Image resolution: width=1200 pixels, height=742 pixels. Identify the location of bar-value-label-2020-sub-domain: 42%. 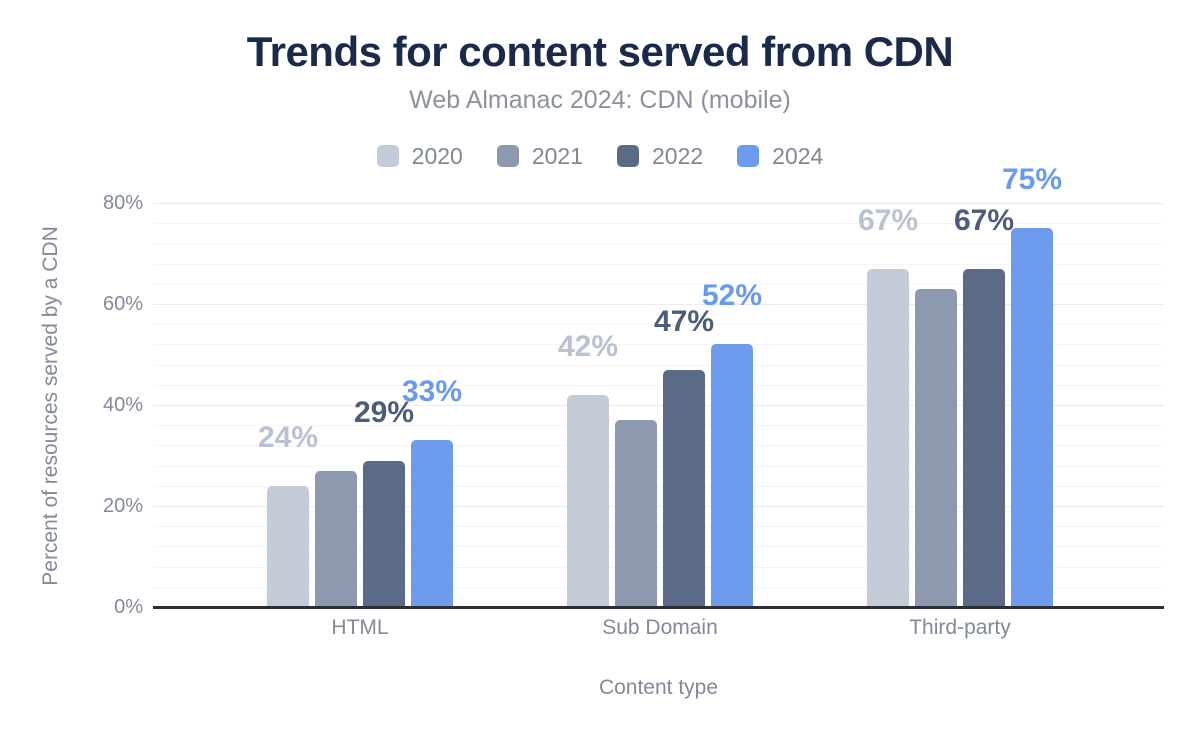
(588, 346).